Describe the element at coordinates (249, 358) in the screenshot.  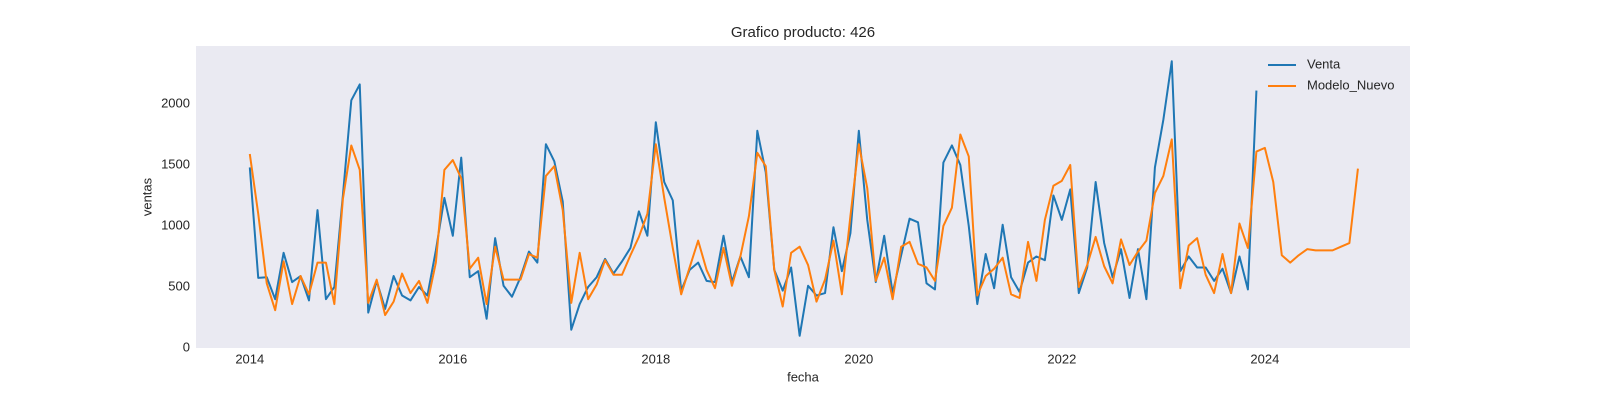
I see `x-tick-label: 2014` at that location.